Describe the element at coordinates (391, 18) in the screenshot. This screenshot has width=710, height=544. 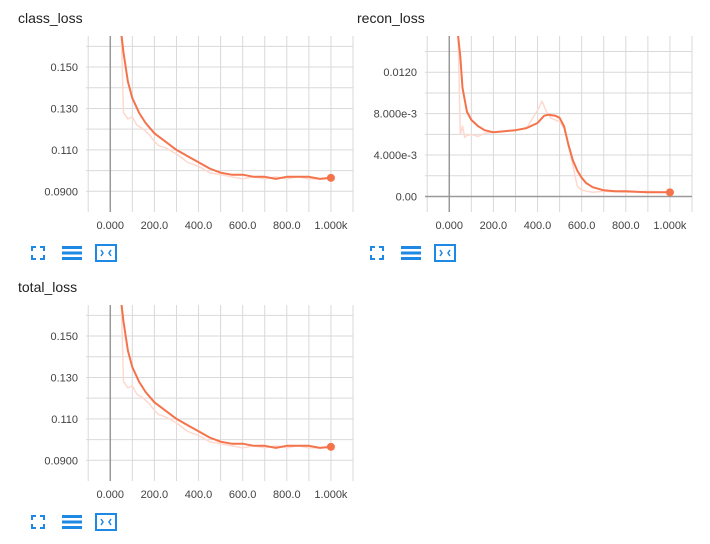
I see `chart-title: recon_loss` at that location.